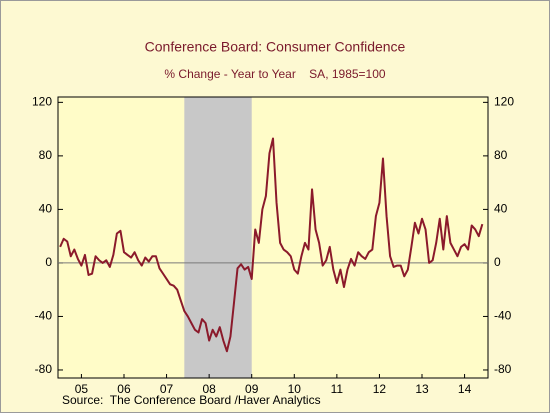 This screenshot has height=413, width=550. Describe the element at coordinates (501, 209) in the screenshot. I see `y2-tick-label: 40` at that location.